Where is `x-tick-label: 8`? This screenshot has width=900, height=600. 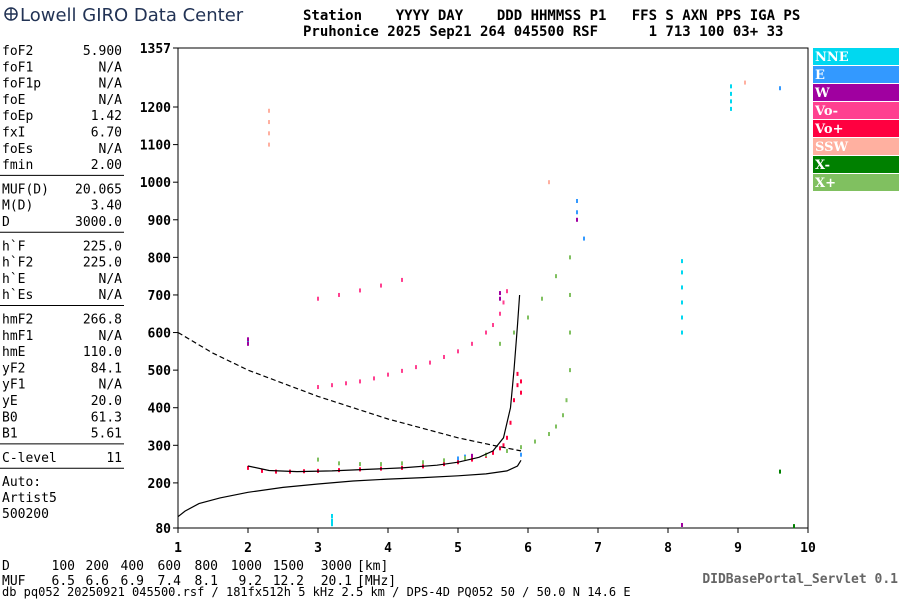 x-tick-label: 8 is located at coordinates (668, 548).